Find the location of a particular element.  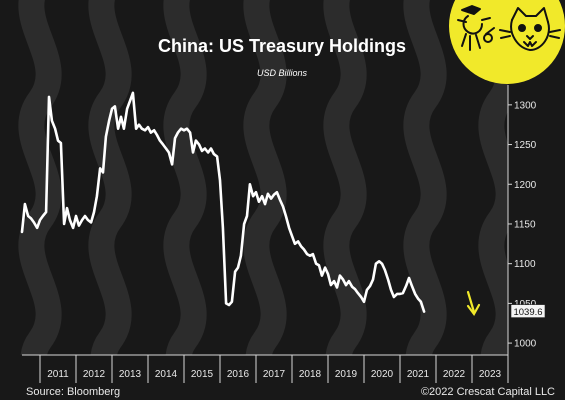

y-tick-label: 1100 is located at coordinates (525, 264).